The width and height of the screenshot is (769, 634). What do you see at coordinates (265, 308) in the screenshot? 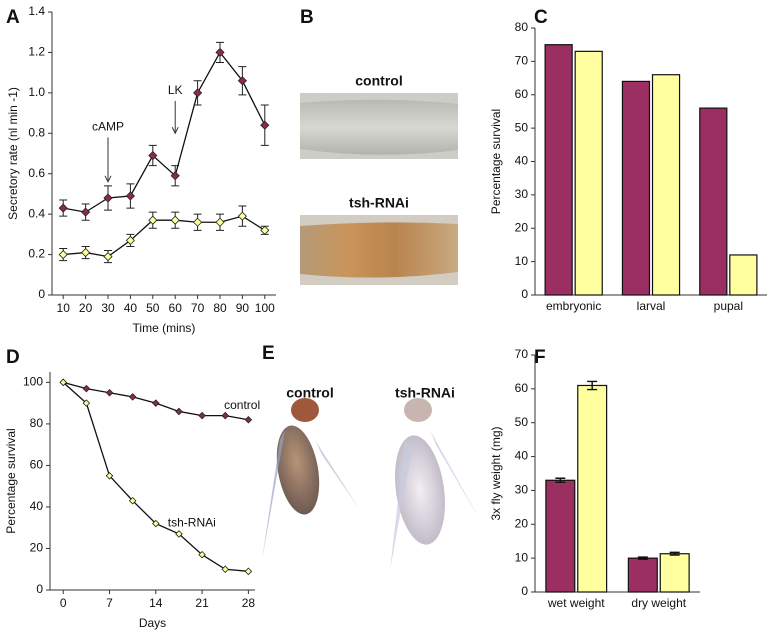
I see `x-tick-label: 100` at bounding box center [265, 308].